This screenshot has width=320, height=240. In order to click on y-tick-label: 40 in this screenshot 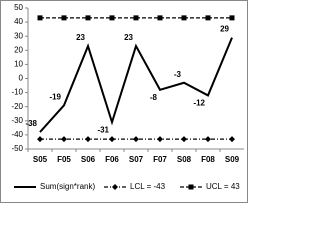, I will do `click(18, 21)`.